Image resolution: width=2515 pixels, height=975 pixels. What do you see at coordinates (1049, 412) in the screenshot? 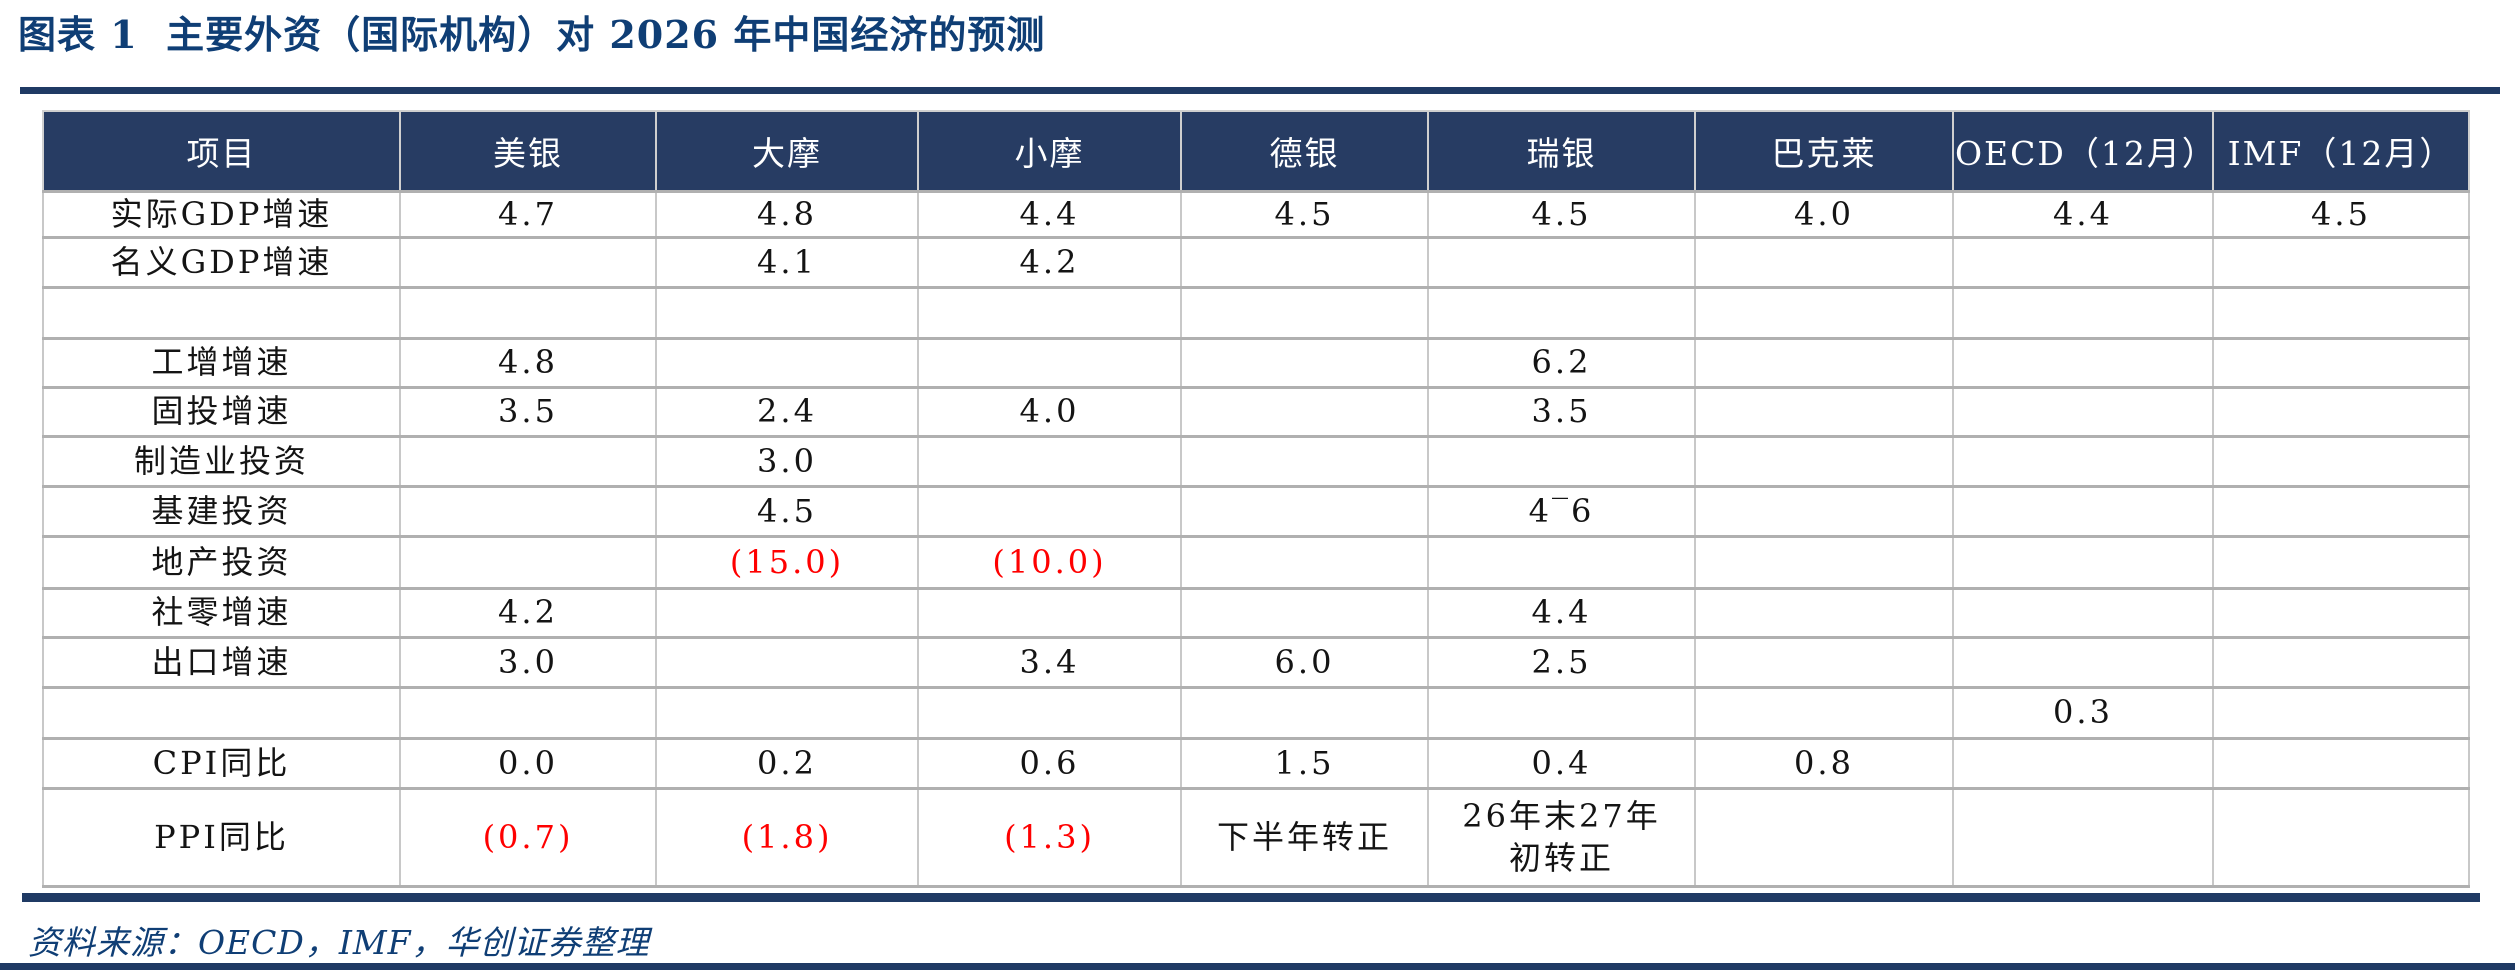
I see `value-cell: 4.0` at bounding box center [1049, 412].